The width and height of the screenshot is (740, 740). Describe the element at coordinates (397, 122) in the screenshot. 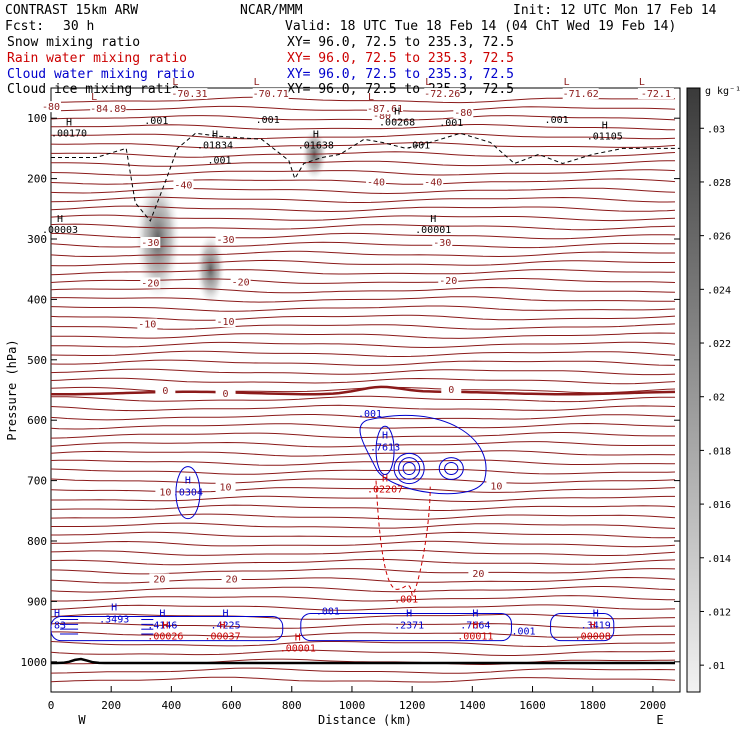

I see `cloud-ice-max-value: .00268` at that location.